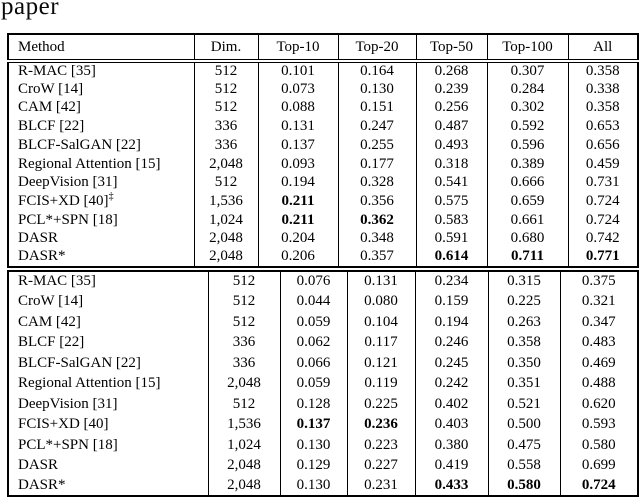  I want to click on value-cell: 0.661, so click(527, 220).